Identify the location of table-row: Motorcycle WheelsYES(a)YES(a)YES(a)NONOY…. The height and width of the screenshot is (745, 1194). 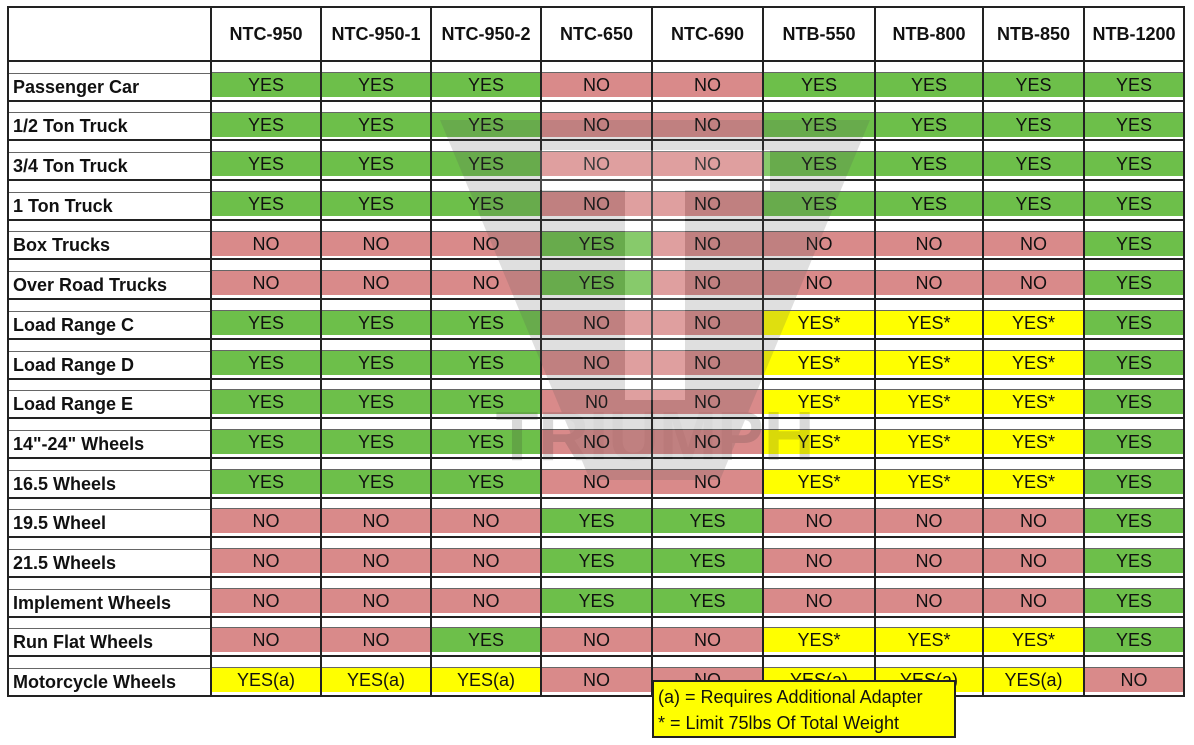
(596, 676).